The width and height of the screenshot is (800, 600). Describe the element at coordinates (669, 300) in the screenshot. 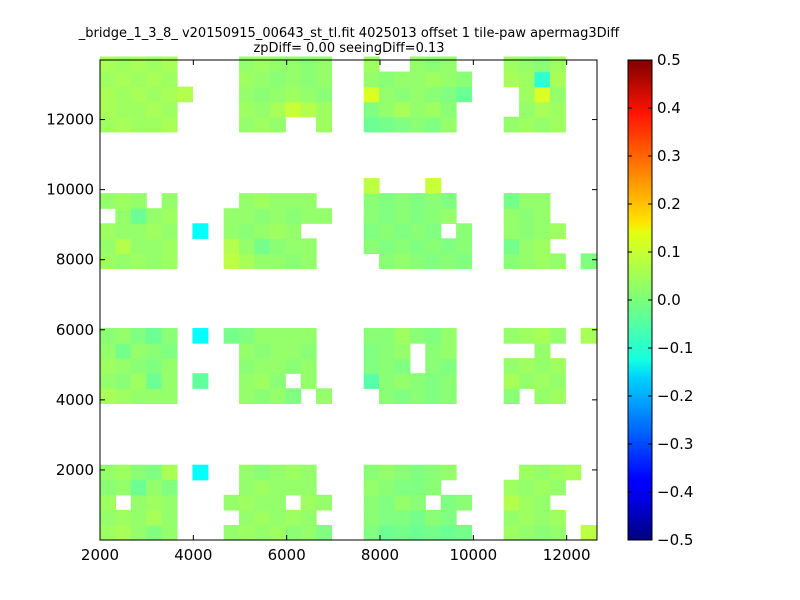

I see `colorbar-tick-label: 0.0` at that location.